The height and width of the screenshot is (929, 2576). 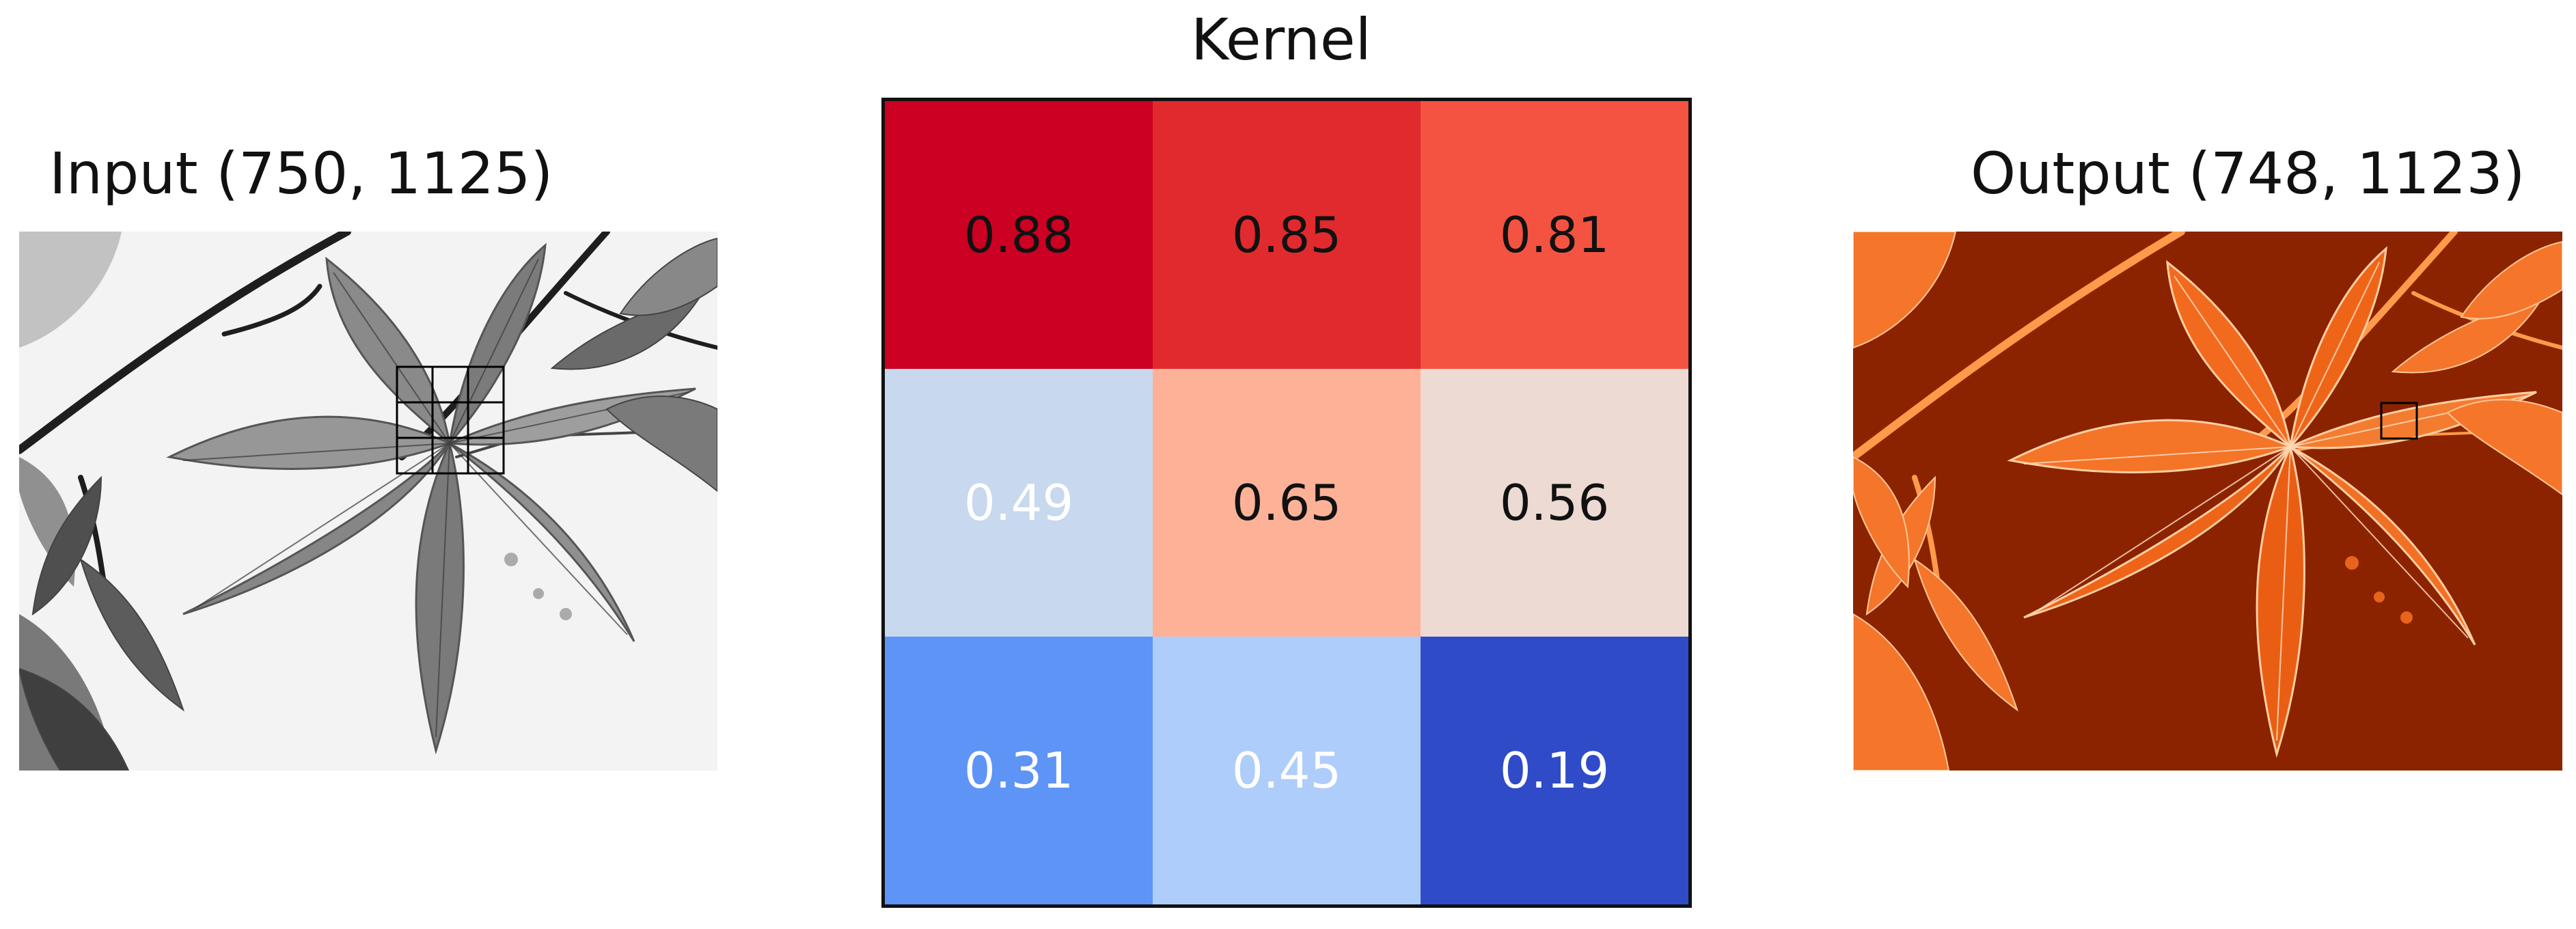 I want to click on kernel-title: Kernel, so click(x=1281, y=39).